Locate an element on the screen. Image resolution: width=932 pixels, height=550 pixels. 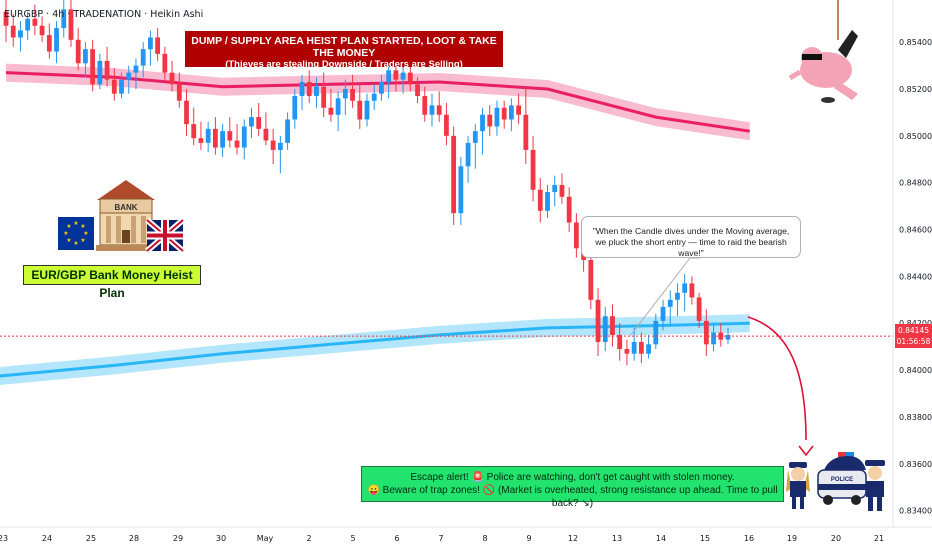
time-tick-label: 7 is located at coordinates (440, 538).